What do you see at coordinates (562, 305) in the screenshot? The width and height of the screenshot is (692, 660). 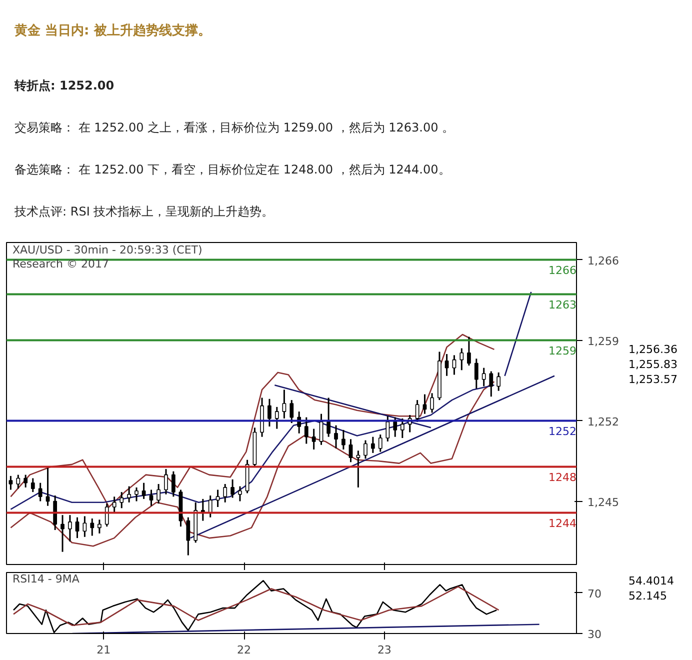 I see `ref-line-label: 1263` at bounding box center [562, 305].